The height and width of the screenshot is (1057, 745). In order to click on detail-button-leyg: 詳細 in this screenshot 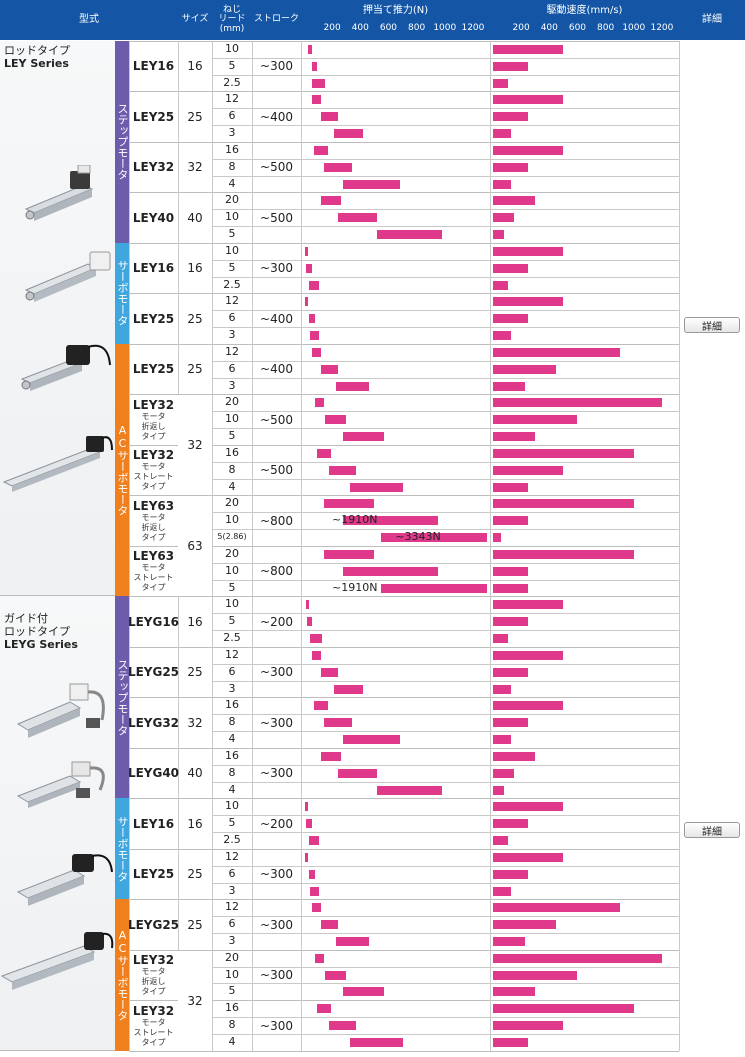, I will do `click(712, 830)`.